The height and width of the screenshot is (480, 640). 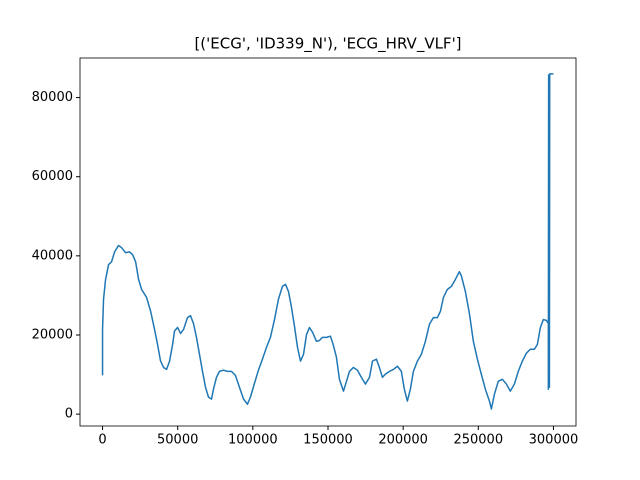 What do you see at coordinates (69, 414) in the screenshot?
I see `y-tick-label: 0` at bounding box center [69, 414].